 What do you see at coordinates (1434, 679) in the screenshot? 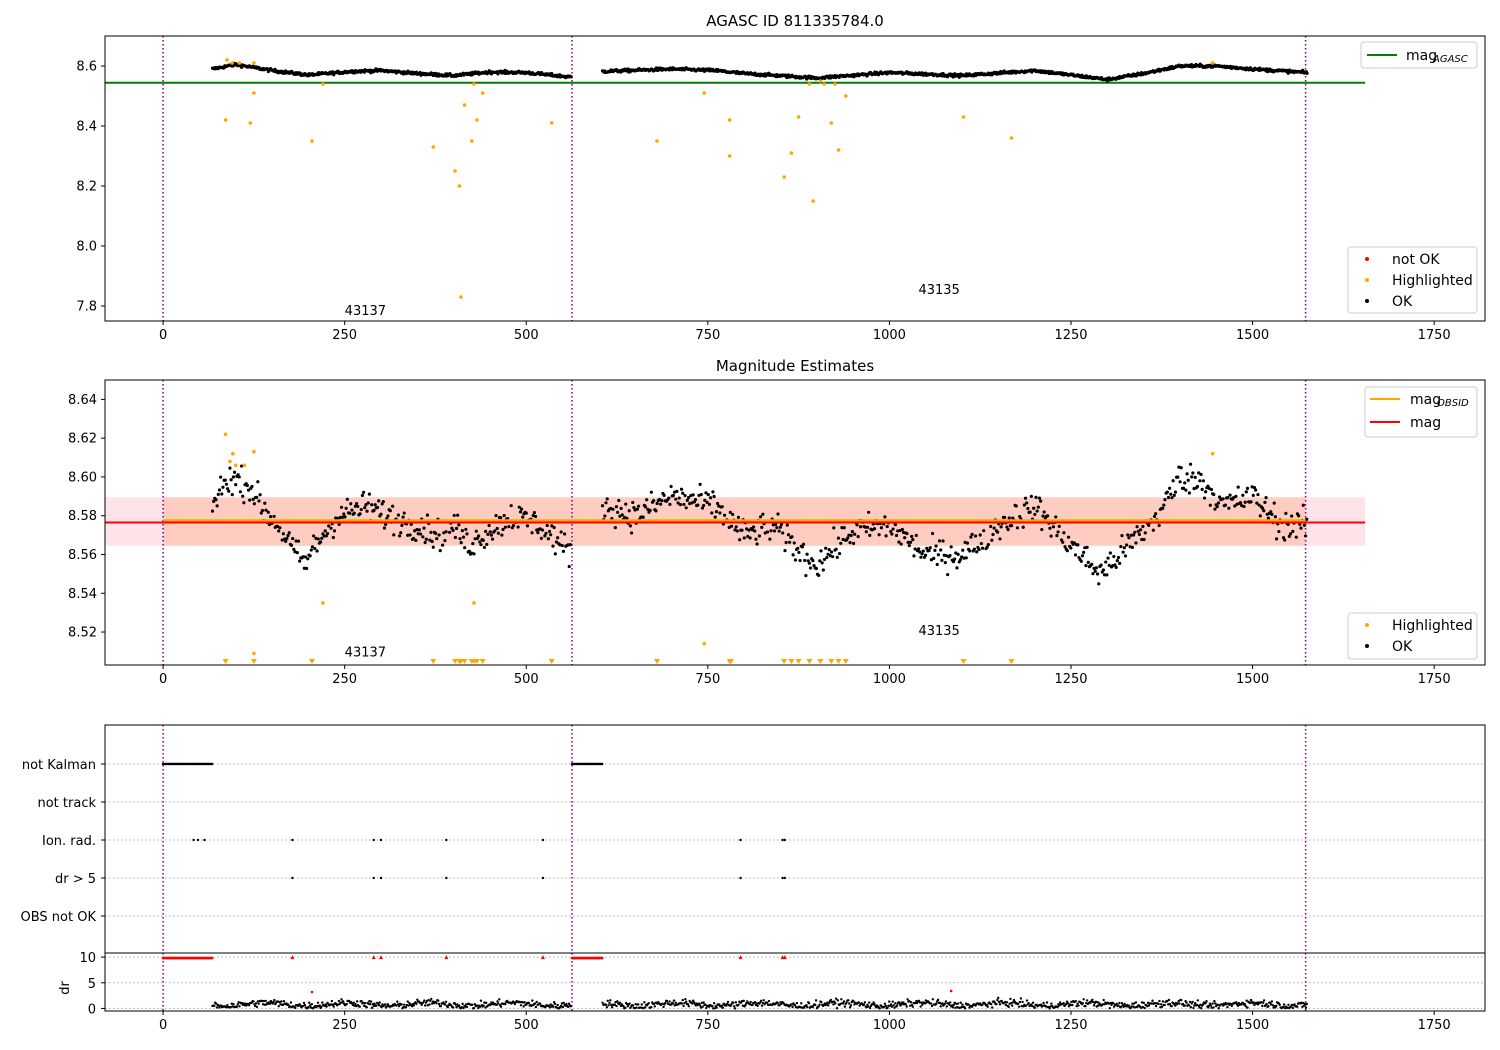
I see `panel2-xtick-label: 1750` at bounding box center [1434, 679].